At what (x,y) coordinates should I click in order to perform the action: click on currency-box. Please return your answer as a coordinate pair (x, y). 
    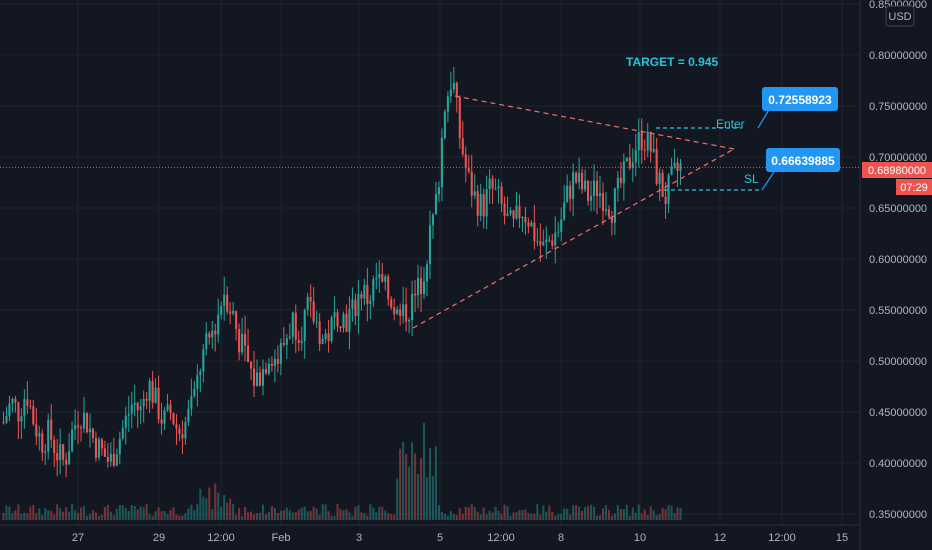
    Looking at the image, I should click on (900, 16).